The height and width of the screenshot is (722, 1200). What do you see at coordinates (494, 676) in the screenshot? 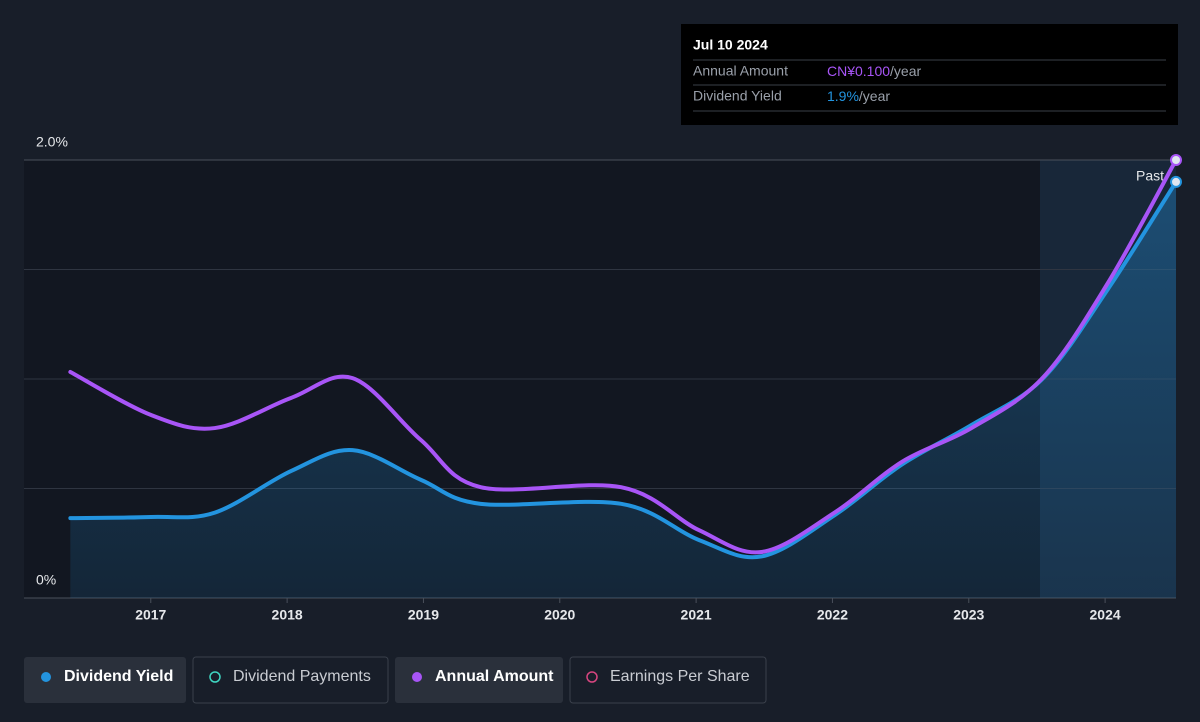
I see `legend-label: Annual Amount` at bounding box center [494, 676].